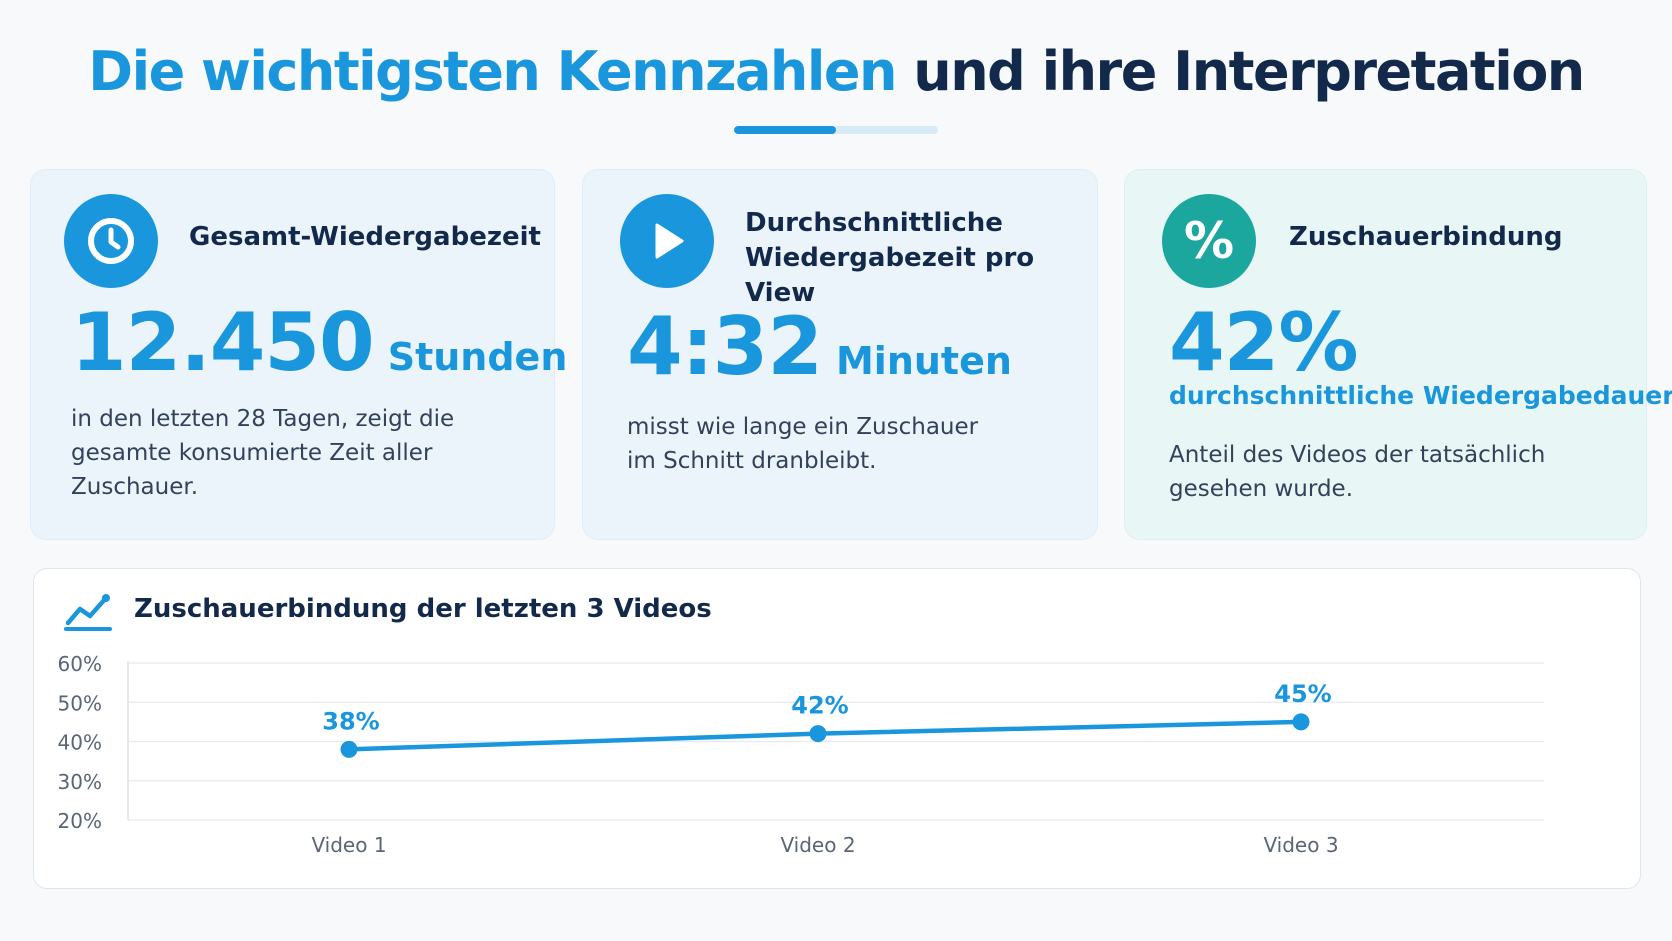 The width and height of the screenshot is (1672, 941). I want to click on card-title: Zuschauerbindung, so click(1426, 237).